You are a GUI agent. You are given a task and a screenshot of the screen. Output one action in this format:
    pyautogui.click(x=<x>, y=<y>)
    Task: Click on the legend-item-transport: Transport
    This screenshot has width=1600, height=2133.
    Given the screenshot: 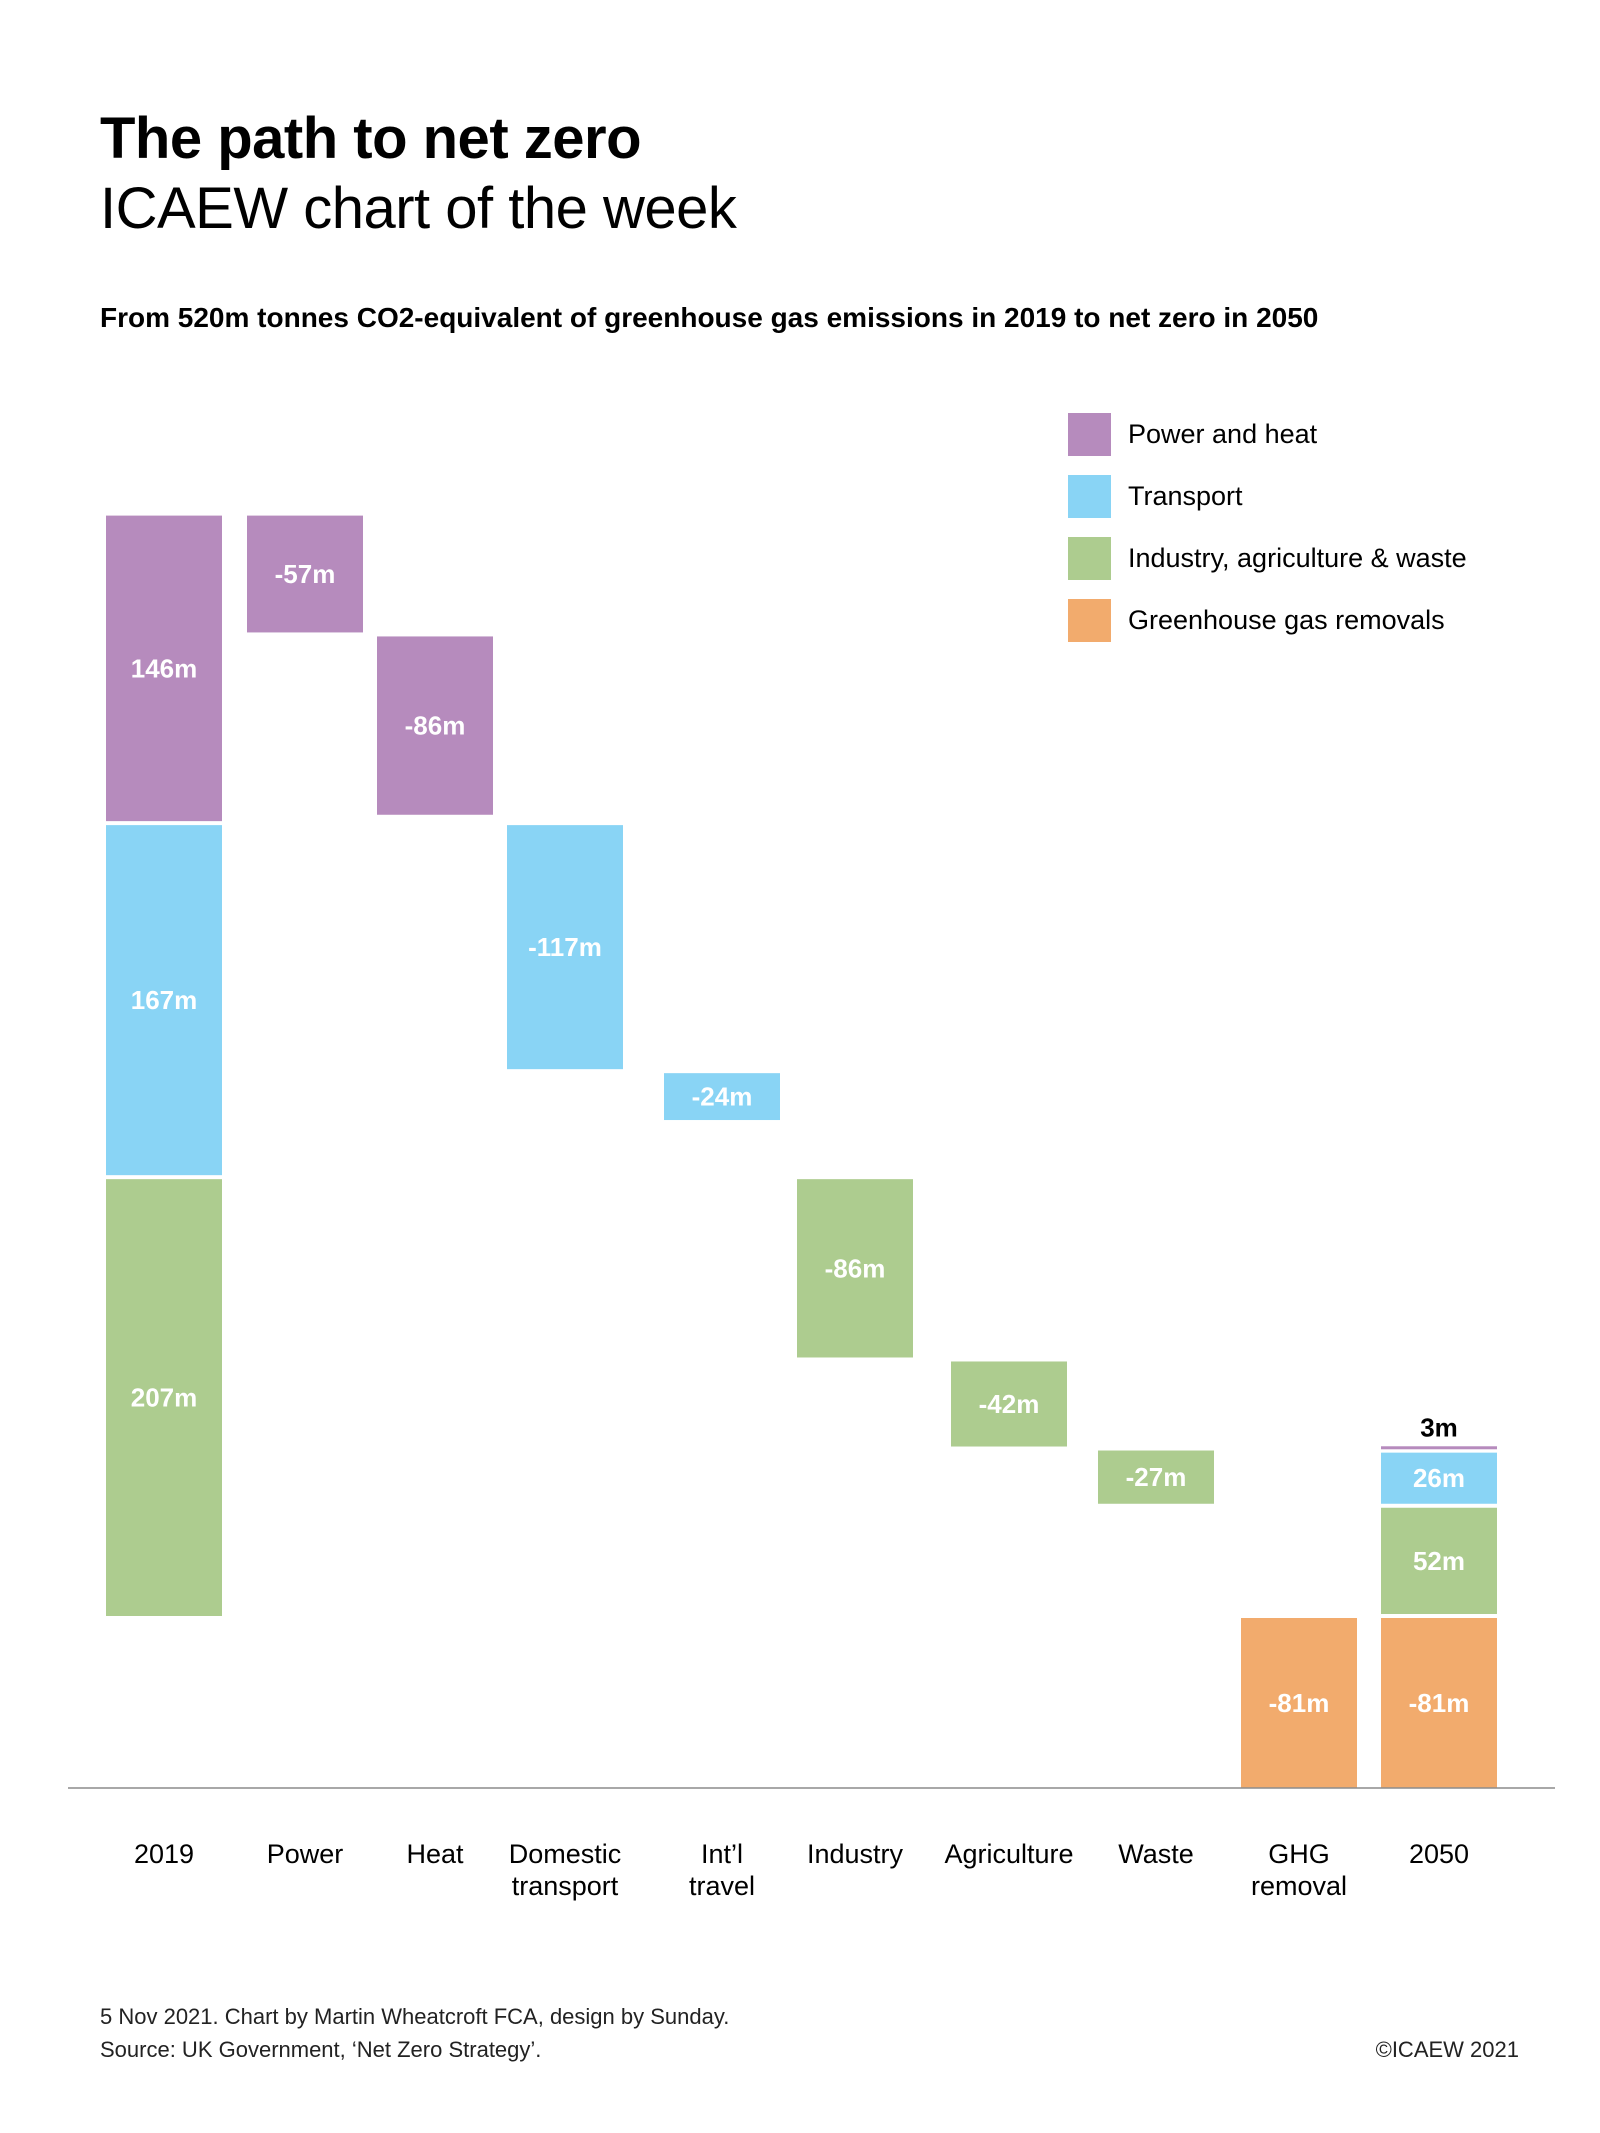 What is the action you would take?
    pyautogui.click(x=1267, y=496)
    